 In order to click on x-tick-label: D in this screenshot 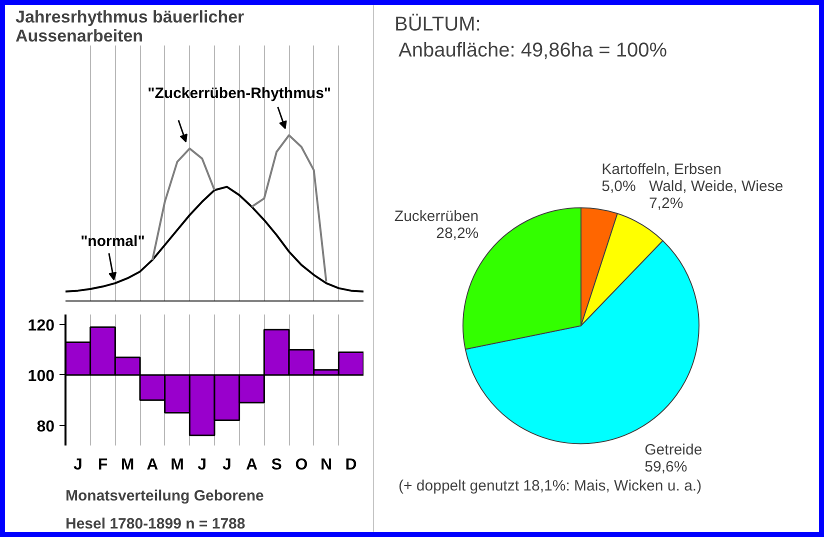, I will do `click(351, 465)`.